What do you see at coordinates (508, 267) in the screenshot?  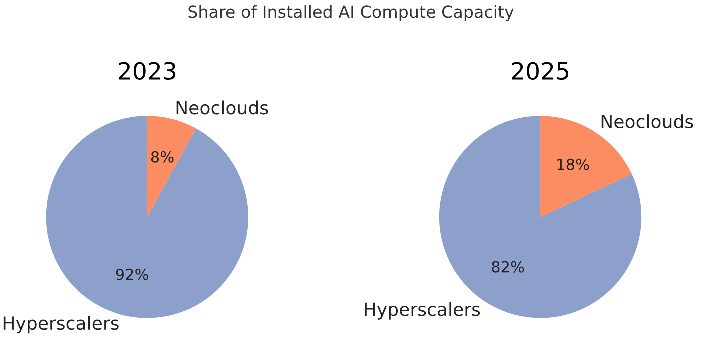 I see `data-label: 82%` at bounding box center [508, 267].